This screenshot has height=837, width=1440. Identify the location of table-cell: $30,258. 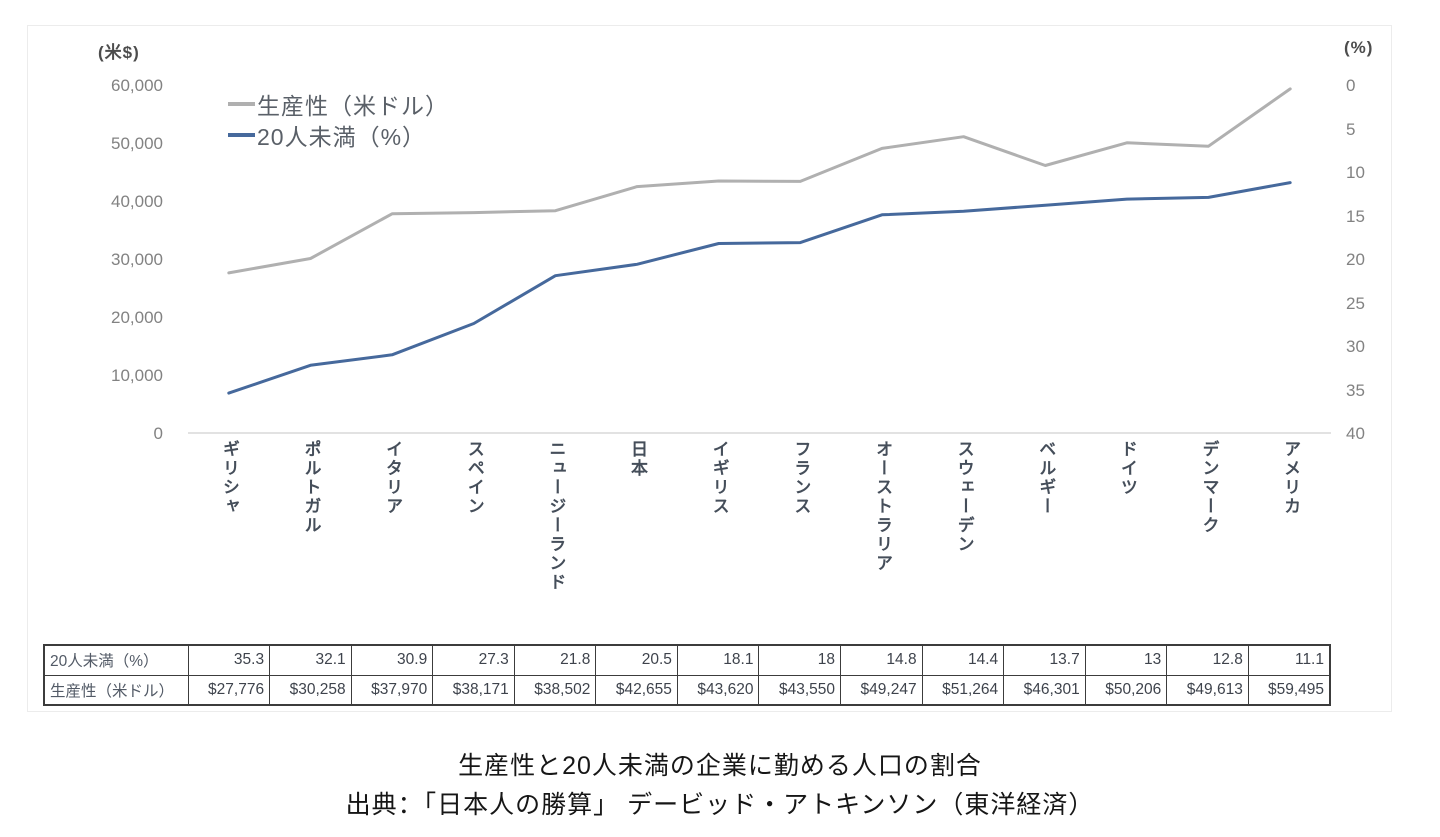
(310, 690).